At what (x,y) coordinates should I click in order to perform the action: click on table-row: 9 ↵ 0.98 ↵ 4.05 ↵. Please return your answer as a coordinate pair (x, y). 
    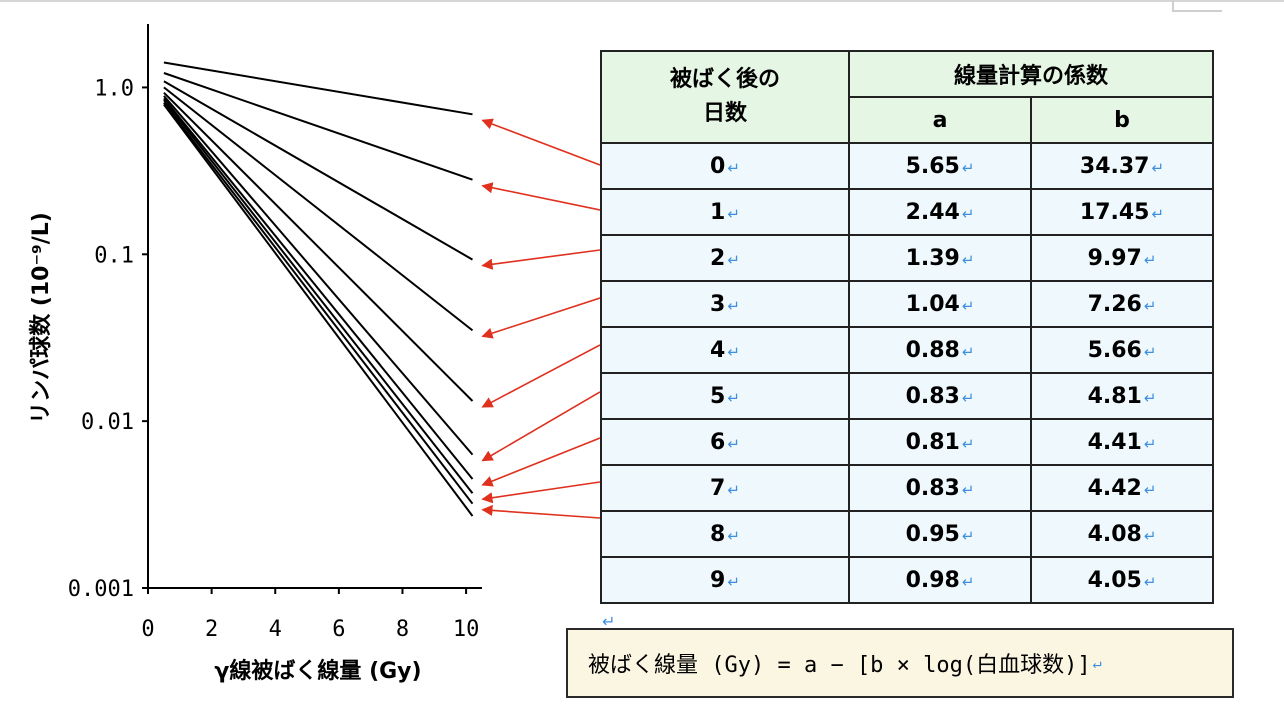
    Looking at the image, I should click on (907, 580).